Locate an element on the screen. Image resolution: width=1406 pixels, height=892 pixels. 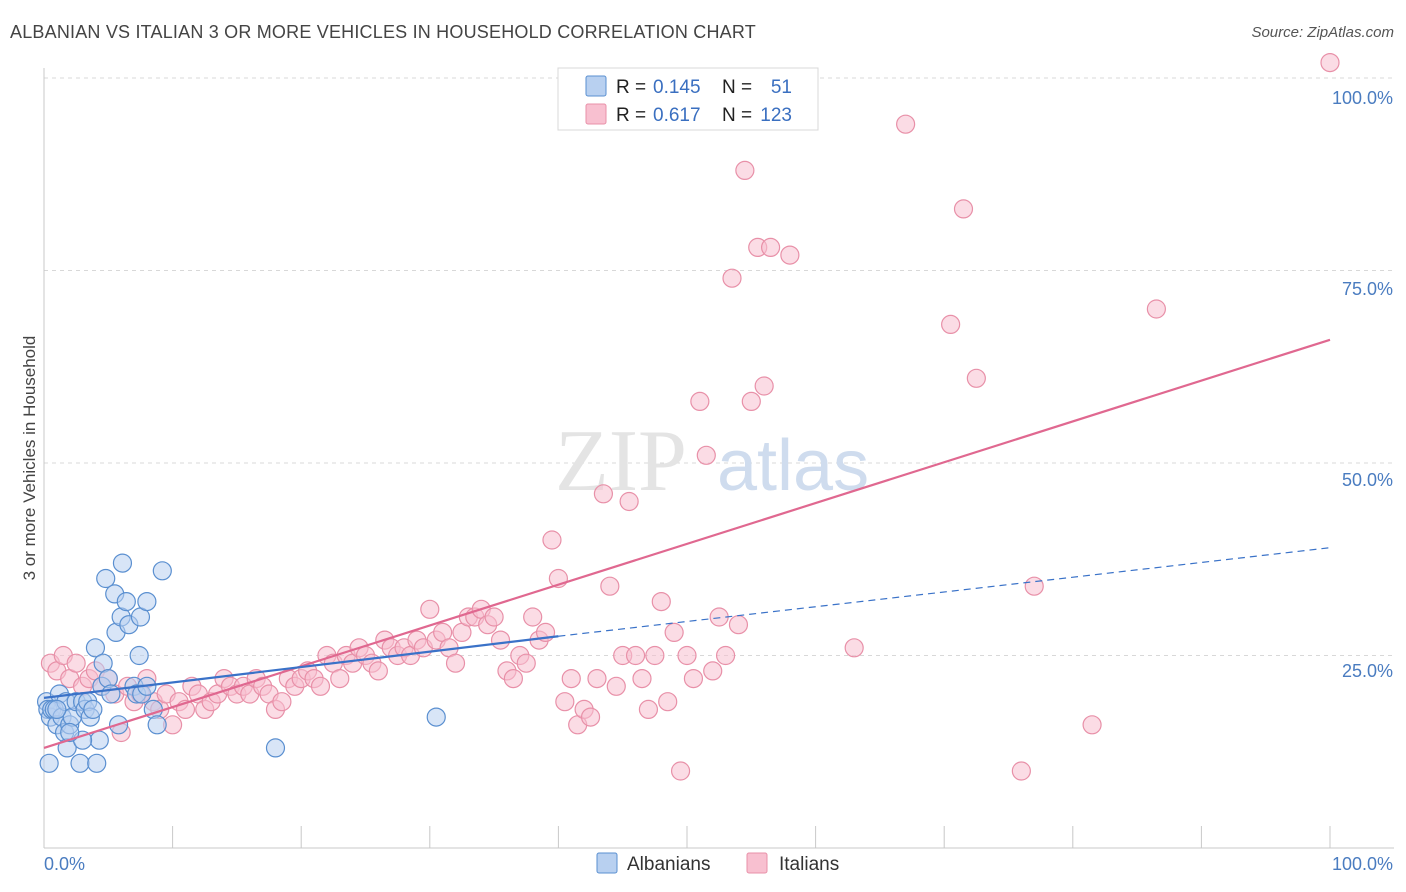
x-tick-label: 0.0% is located at coordinates (64, 864).